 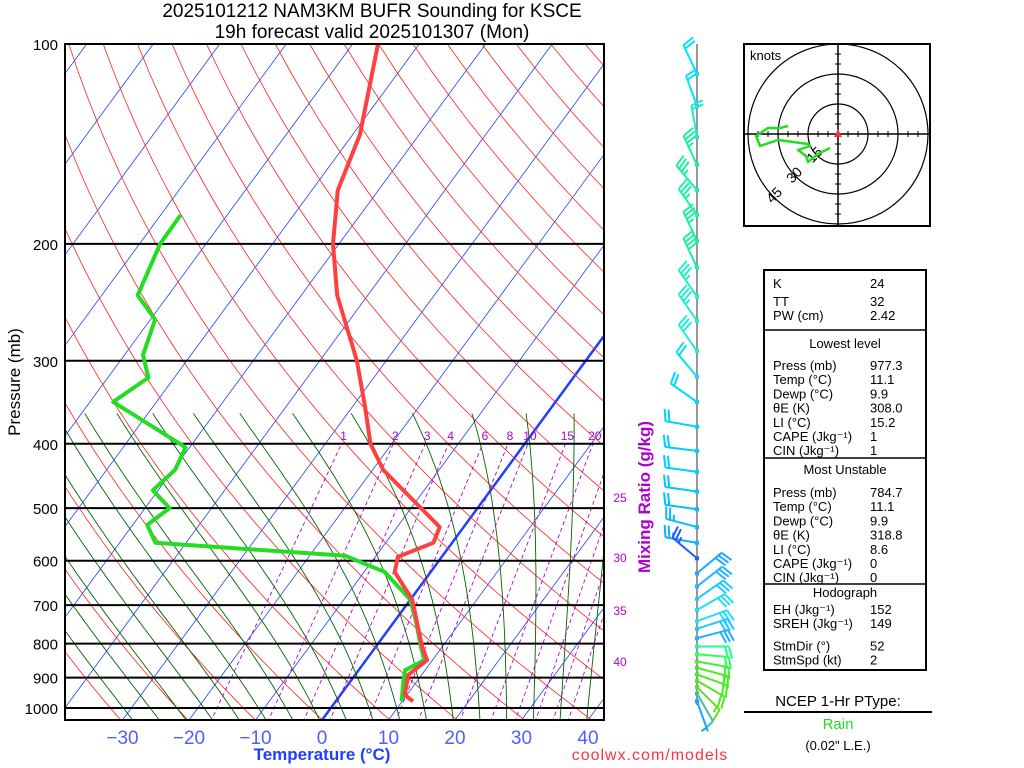 What do you see at coordinates (45, 606) in the screenshot?
I see `pressure-tick-label: 700` at bounding box center [45, 606].